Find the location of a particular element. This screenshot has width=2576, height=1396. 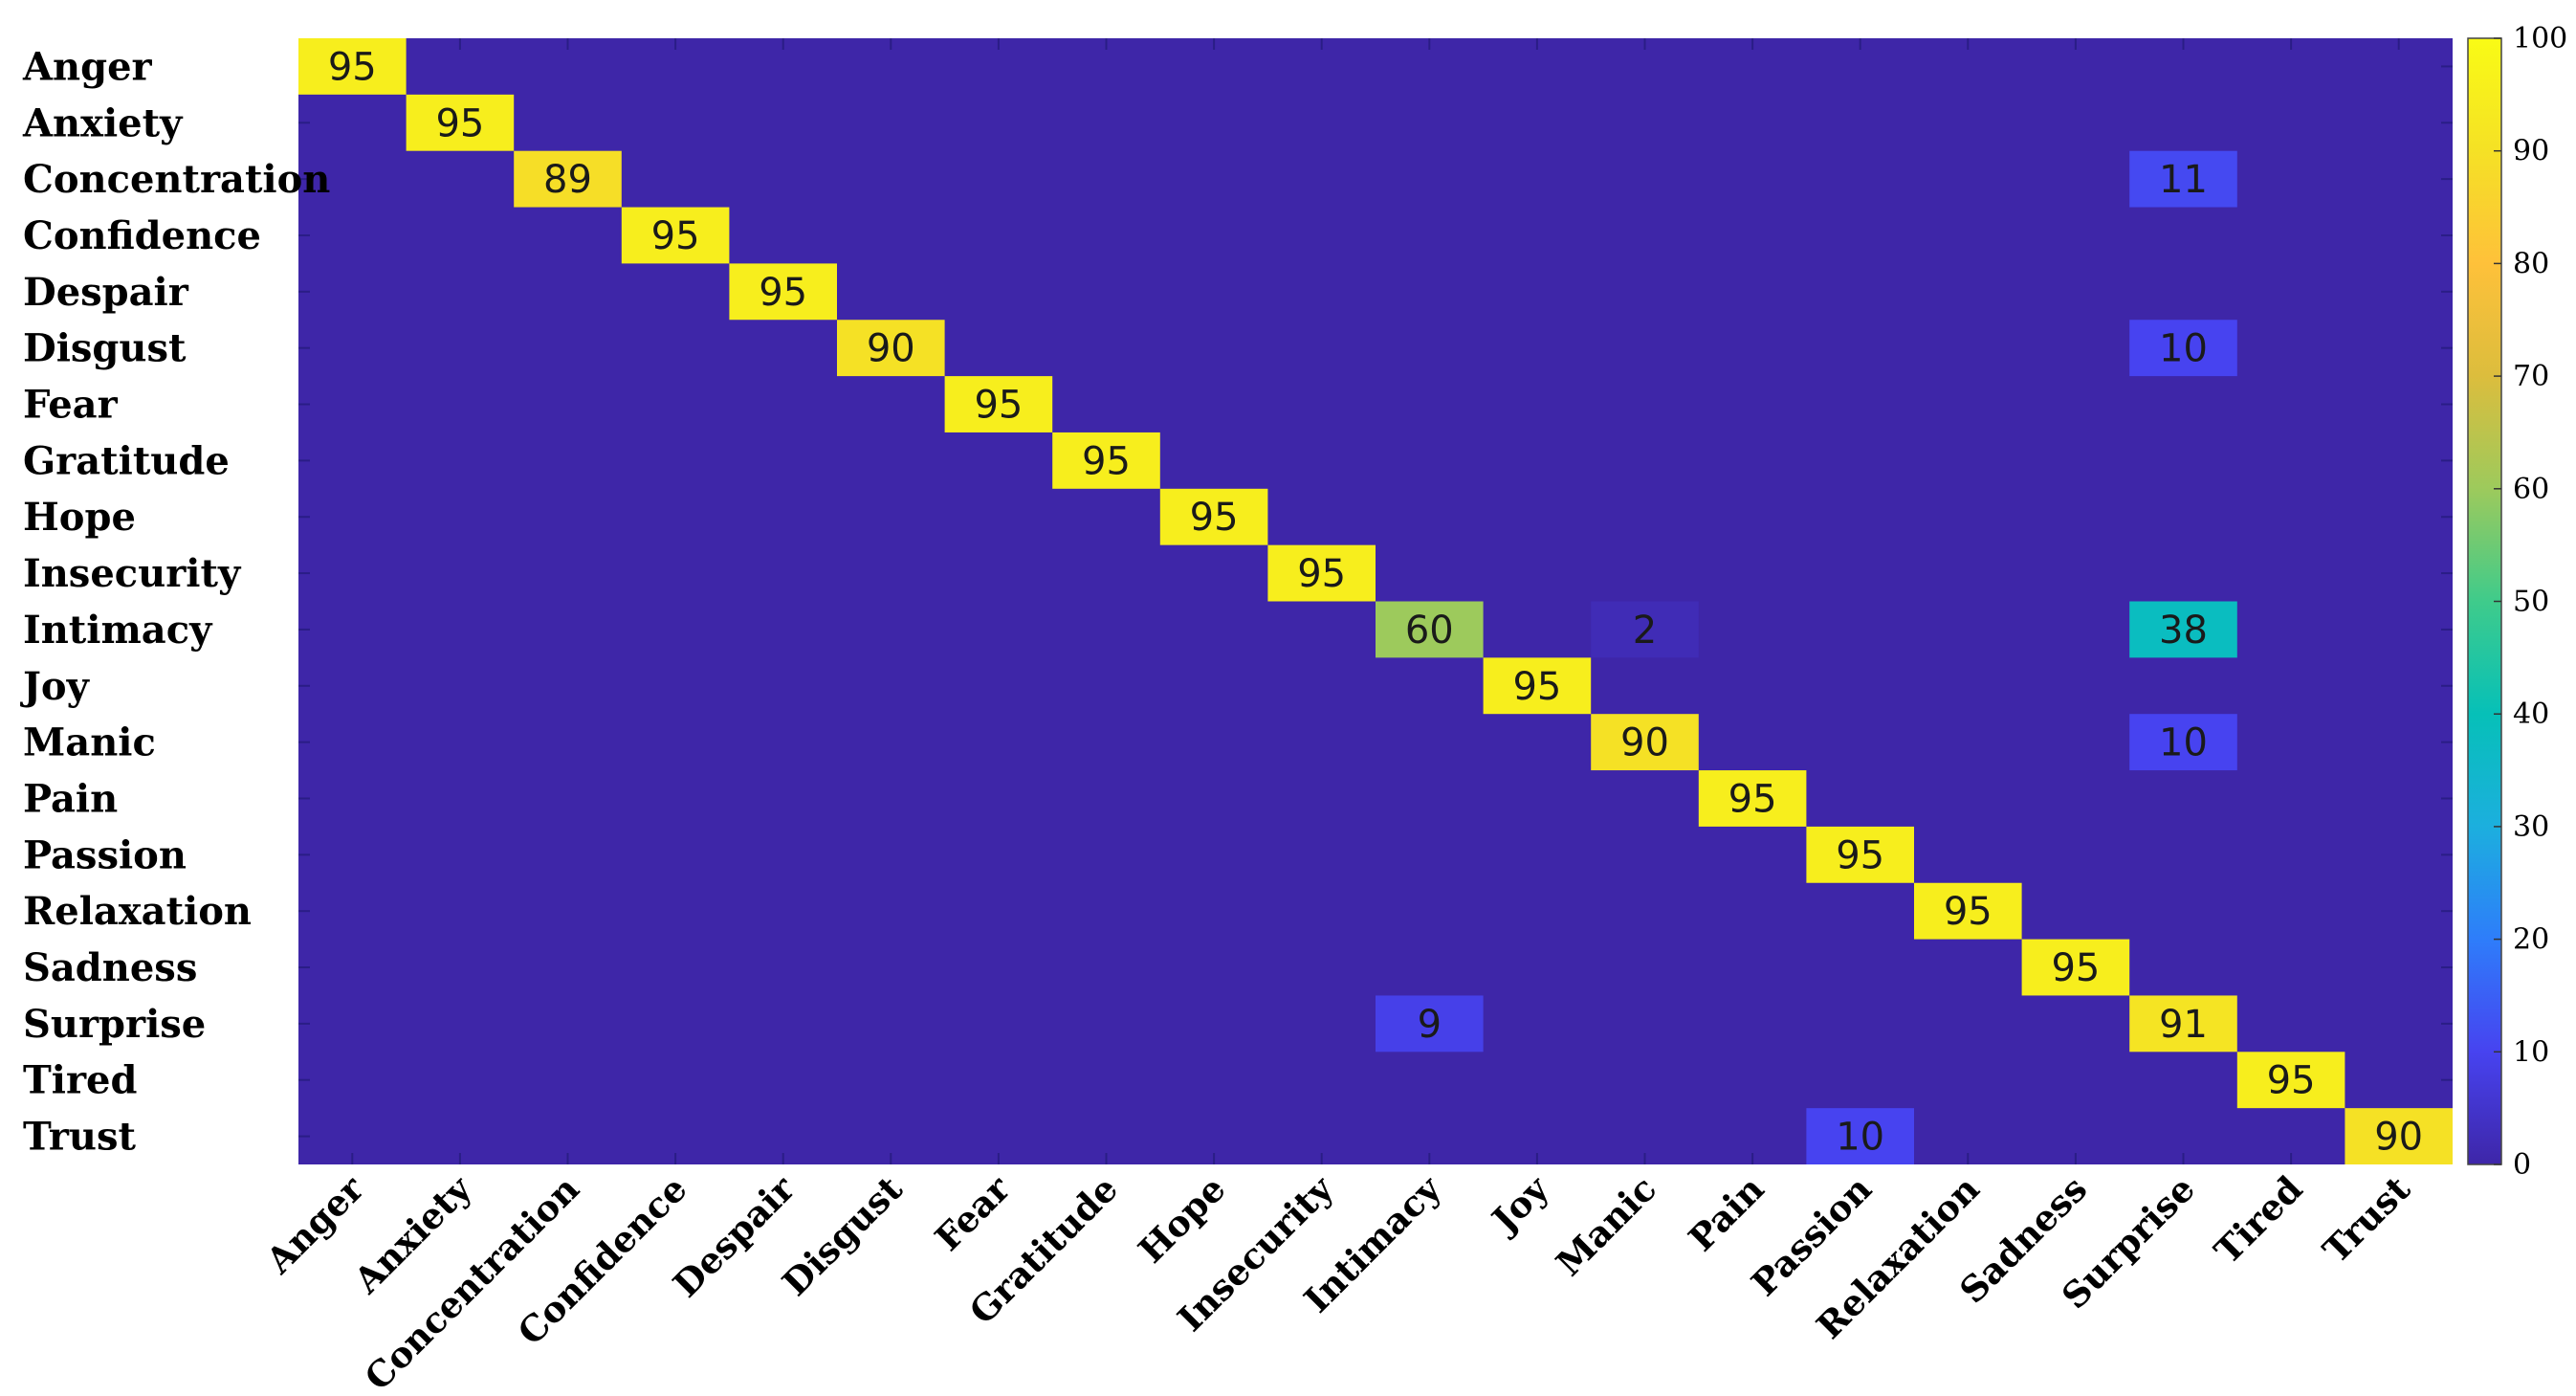

heatmap-cell-surprise-surprise is located at coordinates (2183, 1024).